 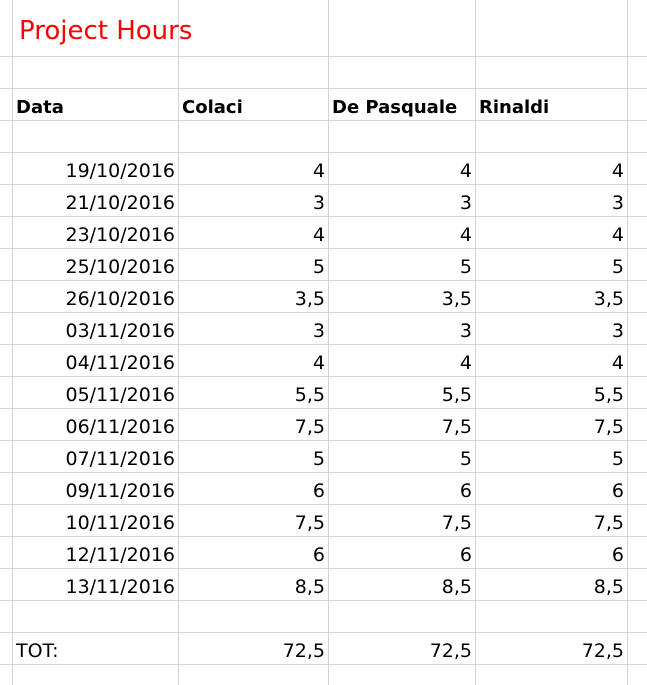 What do you see at coordinates (552, 552) in the screenshot?
I see `cell-rinaldi: 6` at bounding box center [552, 552].